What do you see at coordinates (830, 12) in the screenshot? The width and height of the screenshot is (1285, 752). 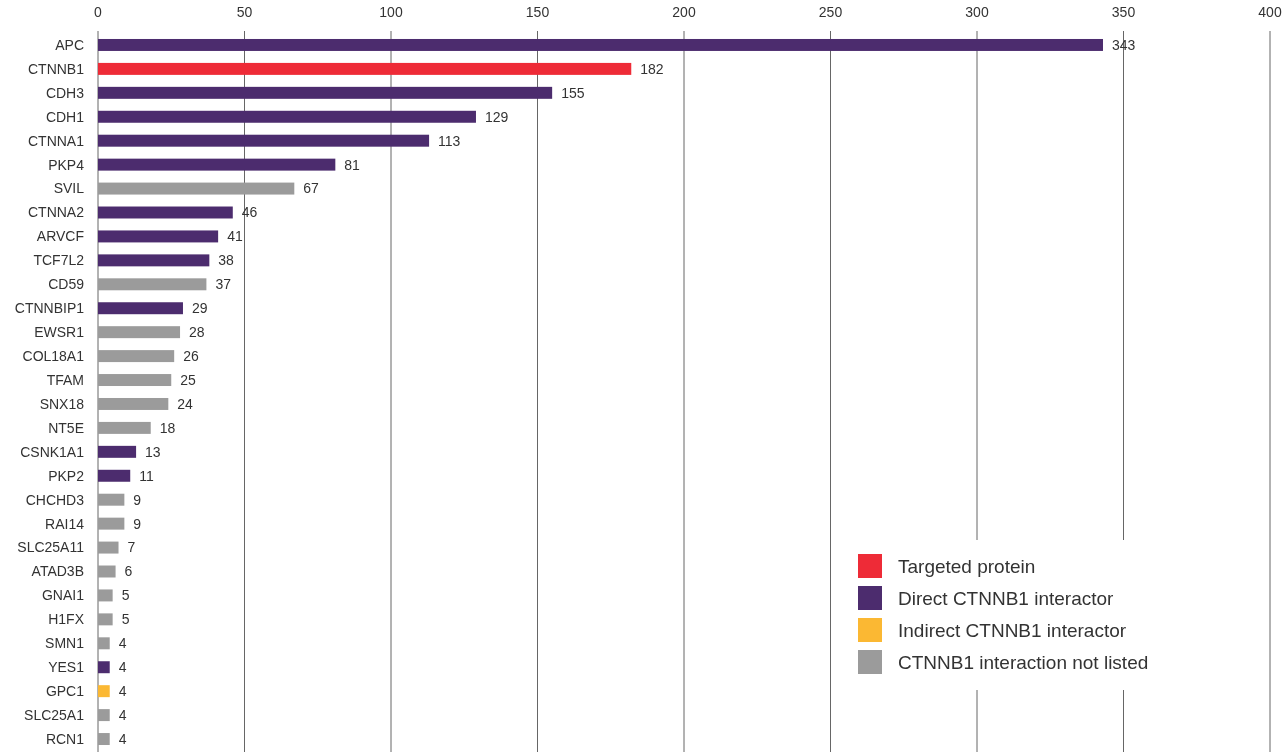 I see `x-tick-label: 250` at bounding box center [830, 12].